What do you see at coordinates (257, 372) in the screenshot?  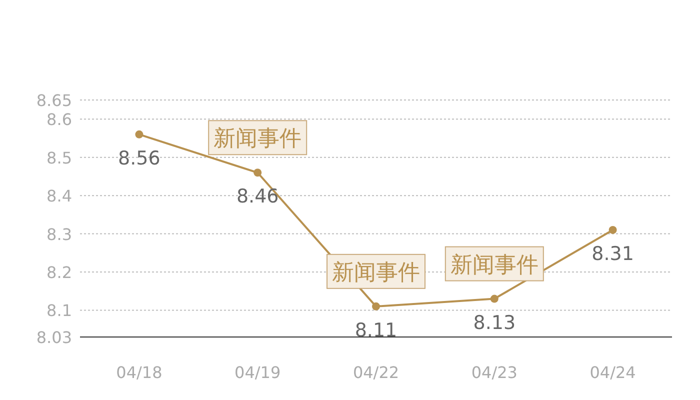 I see `x-tick-label: 04/19` at bounding box center [257, 372].